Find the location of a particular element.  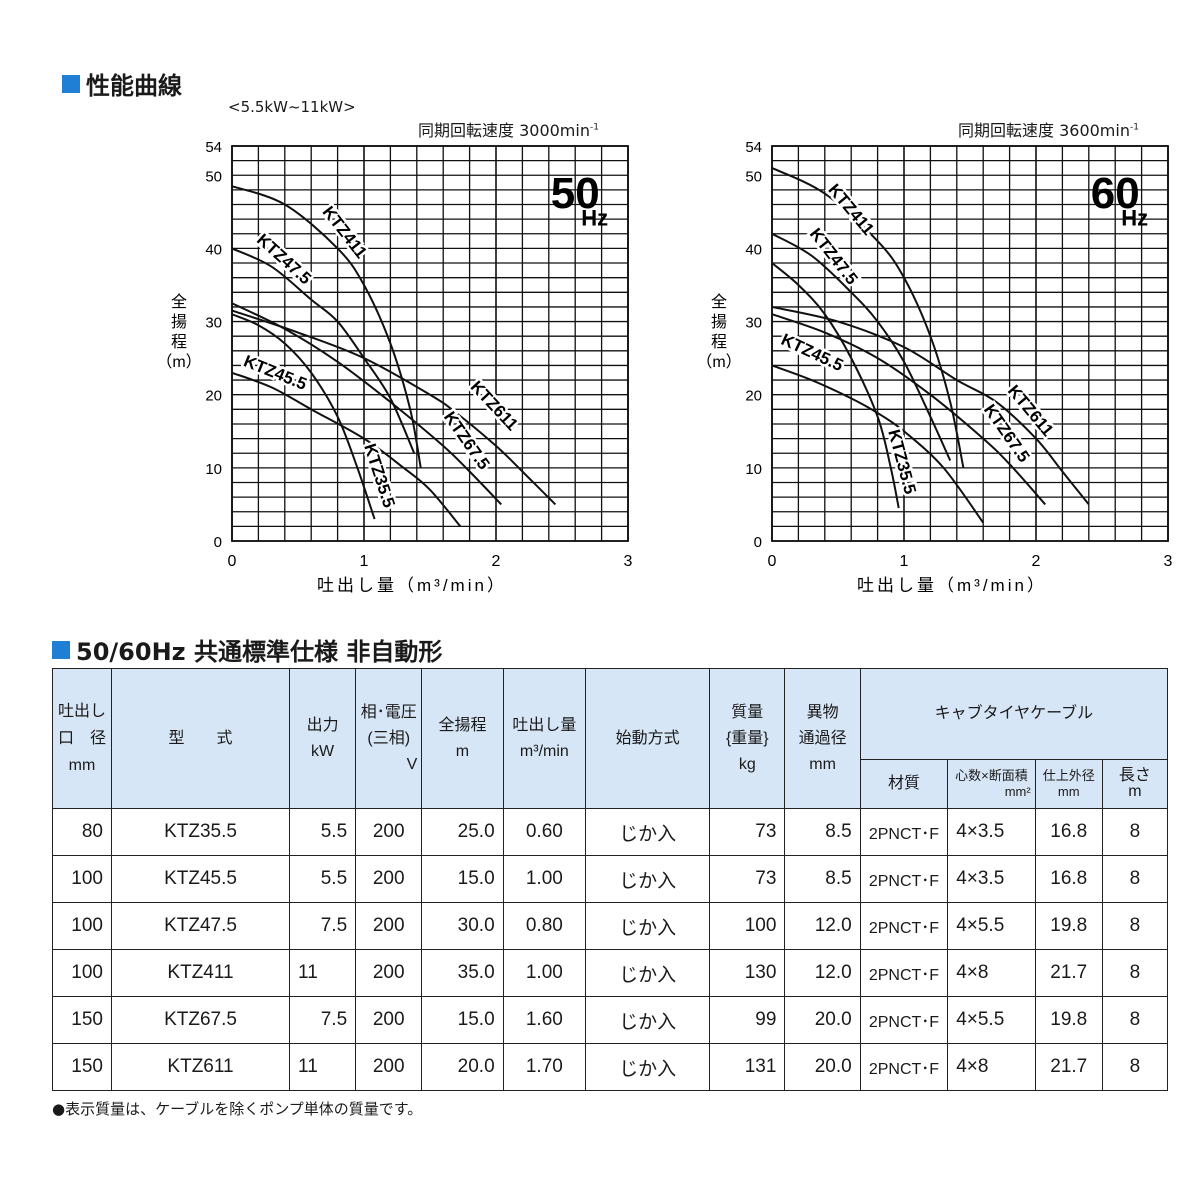

col-header-cable-od: 仕上外径 mm is located at coordinates (1068, 784).